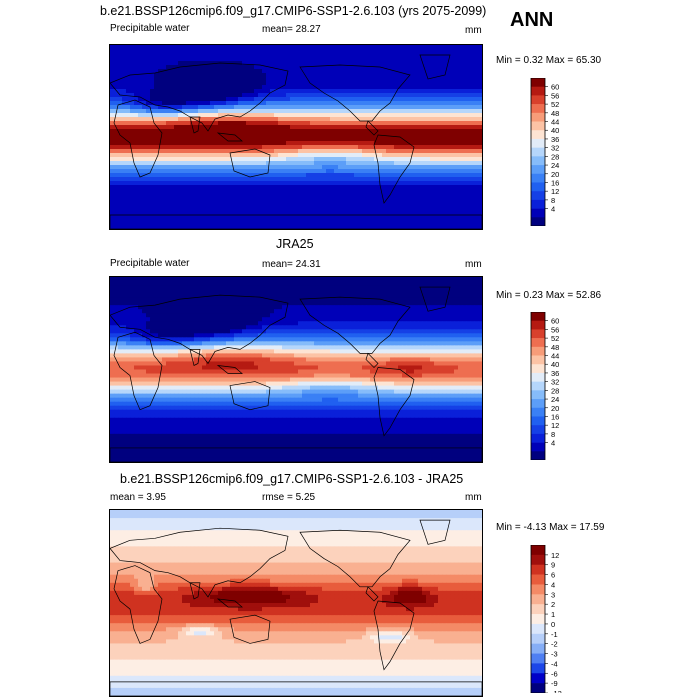 This screenshot has height=700, width=700. Describe the element at coordinates (138, 497) in the screenshot. I see `panel3-mean-label: mean = 3.95` at that location.